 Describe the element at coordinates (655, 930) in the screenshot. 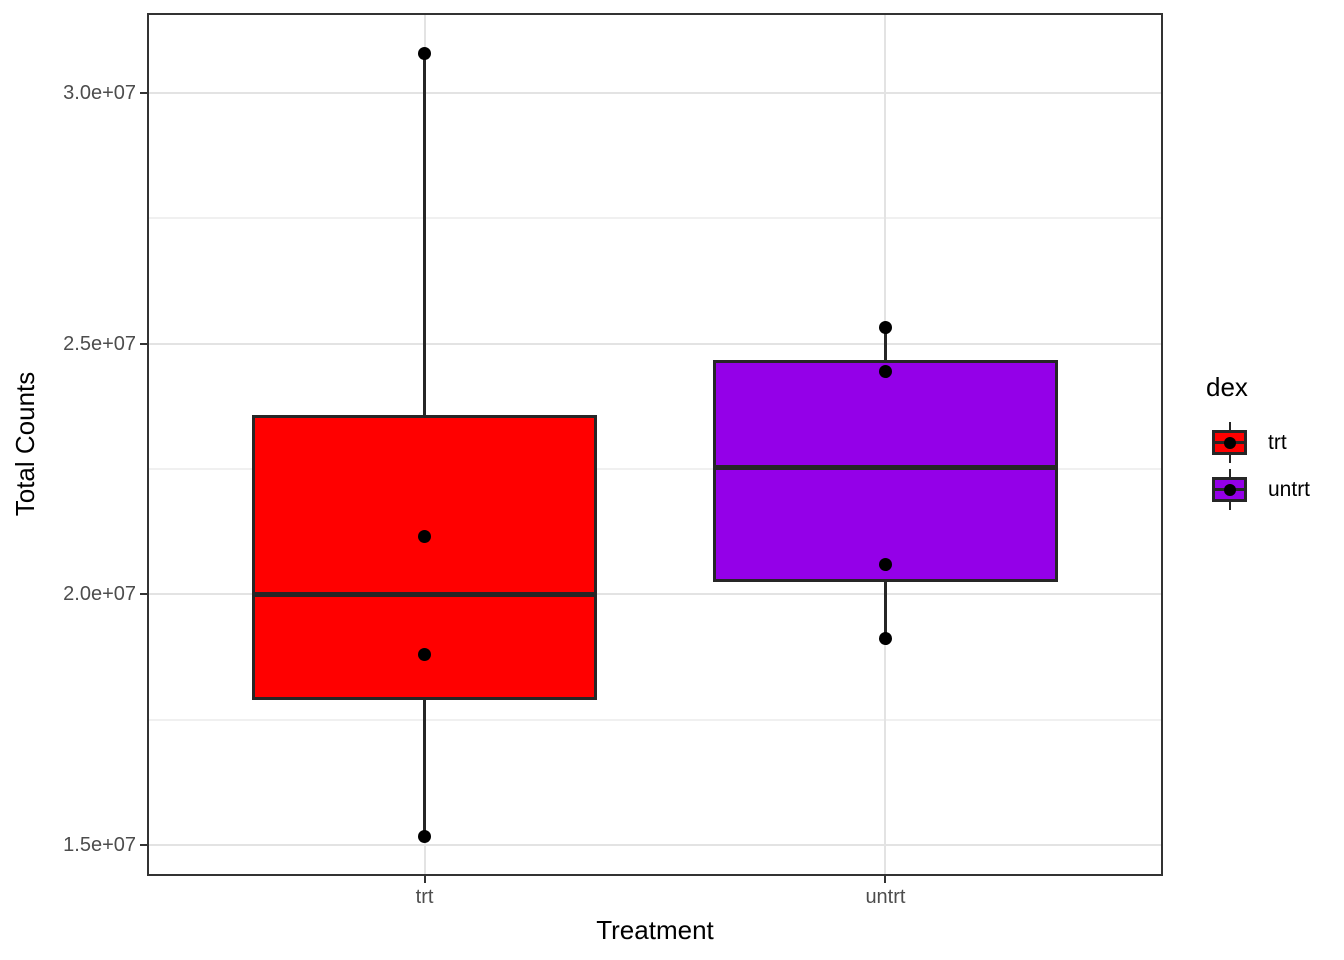

I see `x-axis-title: Treatment` at that location.